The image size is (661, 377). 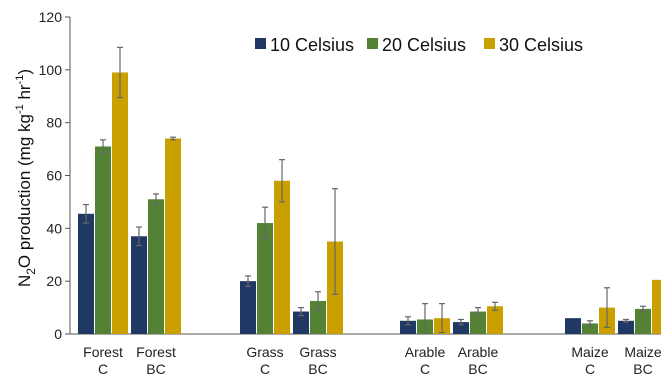 I want to click on y-label-close: ), so click(x=24, y=72).